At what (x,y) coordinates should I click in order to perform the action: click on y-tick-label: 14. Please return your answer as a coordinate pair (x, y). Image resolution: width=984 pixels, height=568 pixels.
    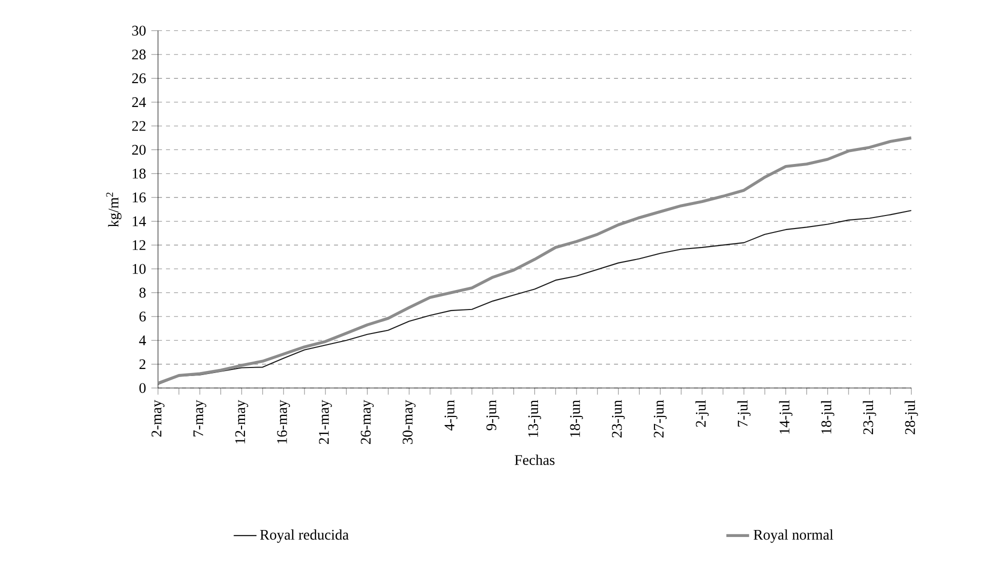
    Looking at the image, I should click on (139, 221).